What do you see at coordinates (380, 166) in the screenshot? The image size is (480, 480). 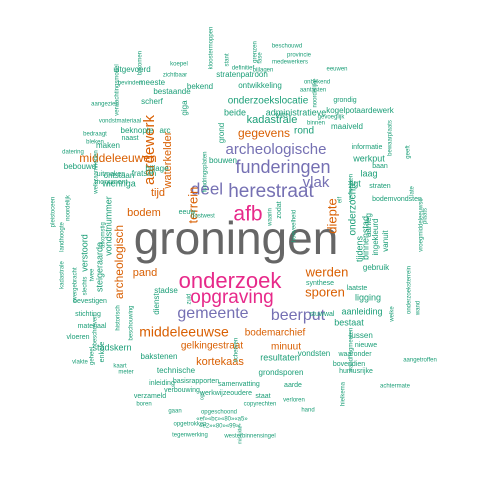 I see `word-53: baan` at bounding box center [380, 166].